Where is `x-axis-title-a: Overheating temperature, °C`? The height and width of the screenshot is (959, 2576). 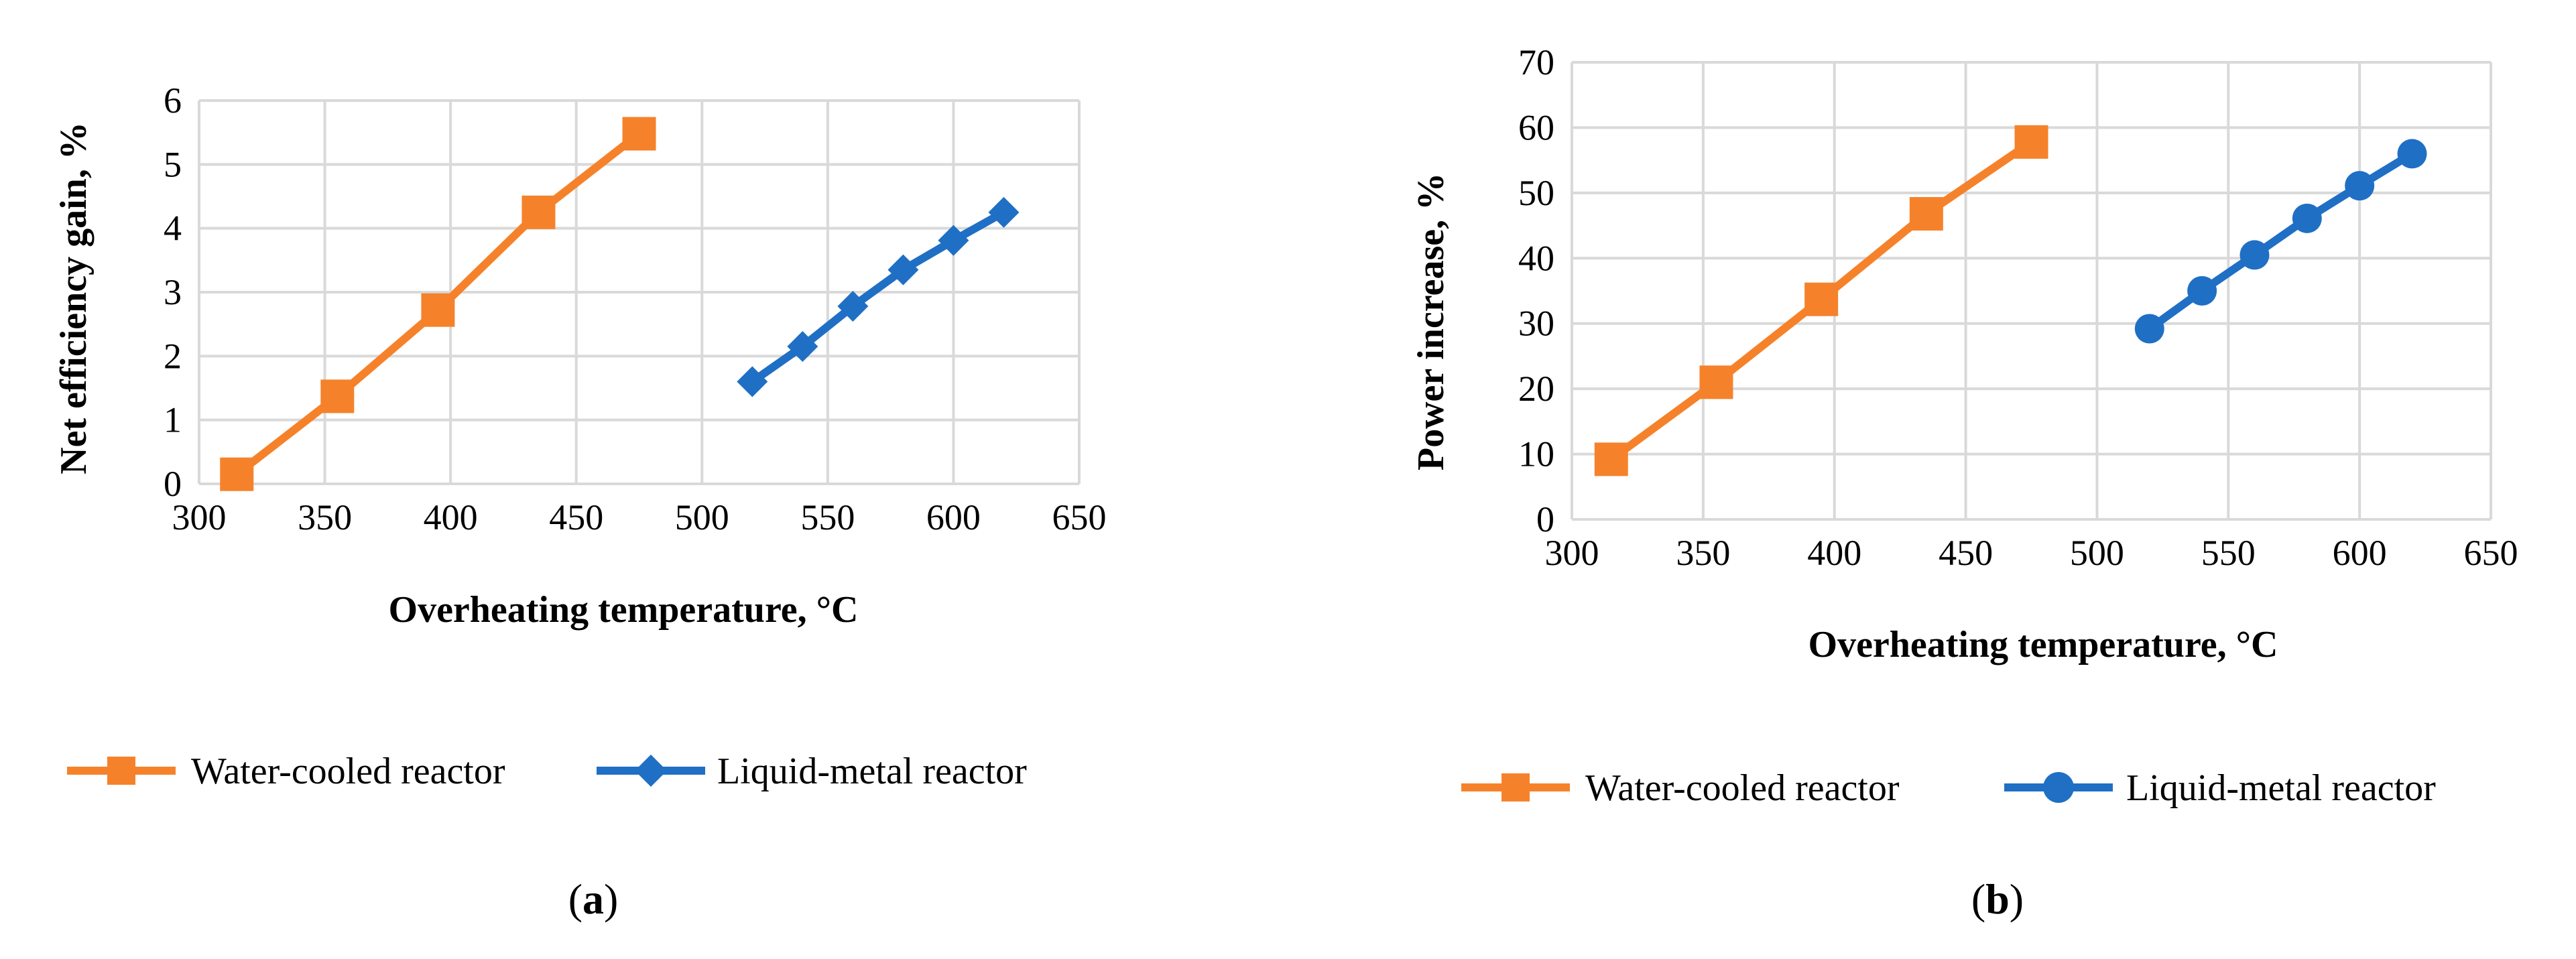
x-axis-title-a: Overheating temperature, °C is located at coordinates (624, 610).